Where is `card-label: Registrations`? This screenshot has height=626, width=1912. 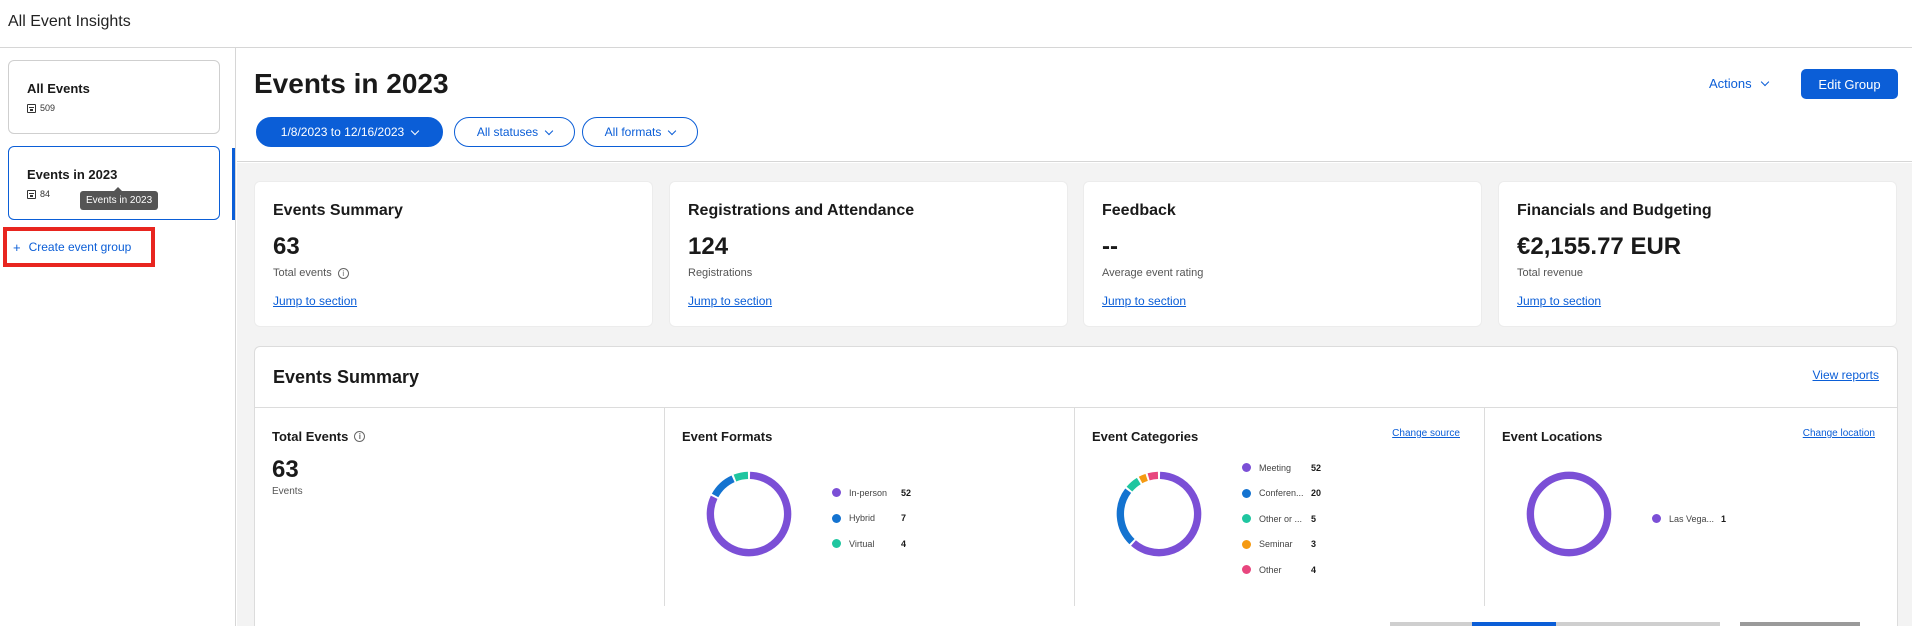 card-label: Registrations is located at coordinates (720, 273).